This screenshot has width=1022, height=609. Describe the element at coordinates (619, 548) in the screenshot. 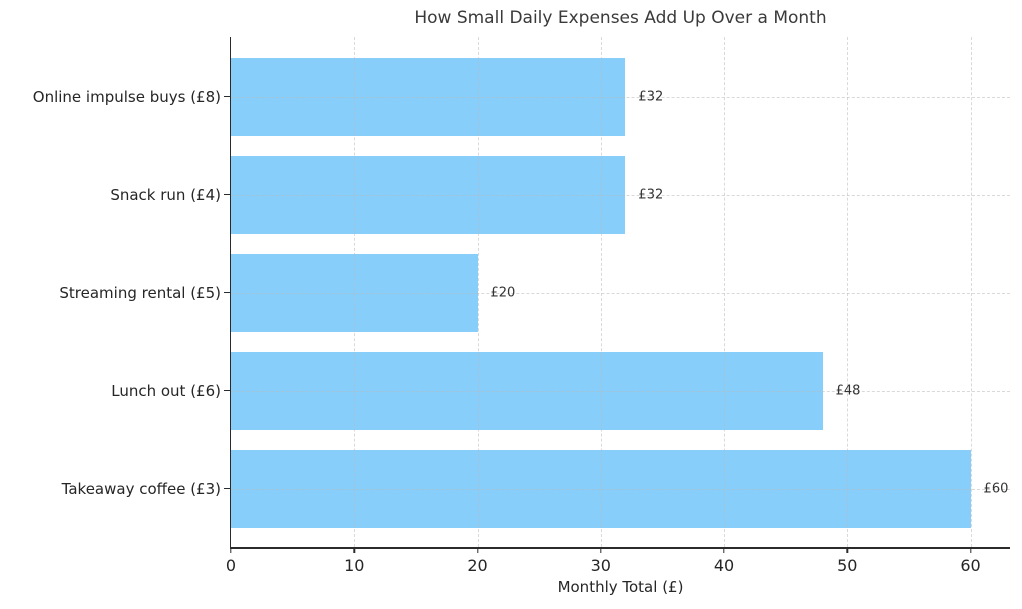

I see `x-axis-spine` at that location.